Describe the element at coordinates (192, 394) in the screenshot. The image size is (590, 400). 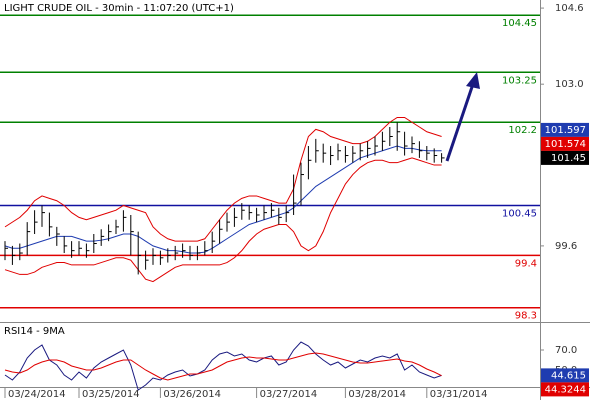
I see `x-tick-label: 03/26/2014` at that location.